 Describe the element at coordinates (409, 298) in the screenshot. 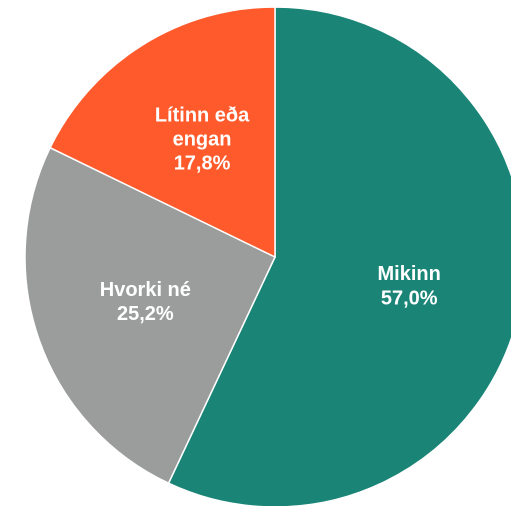

I see `slice-value-label: 57,0%` at that location.